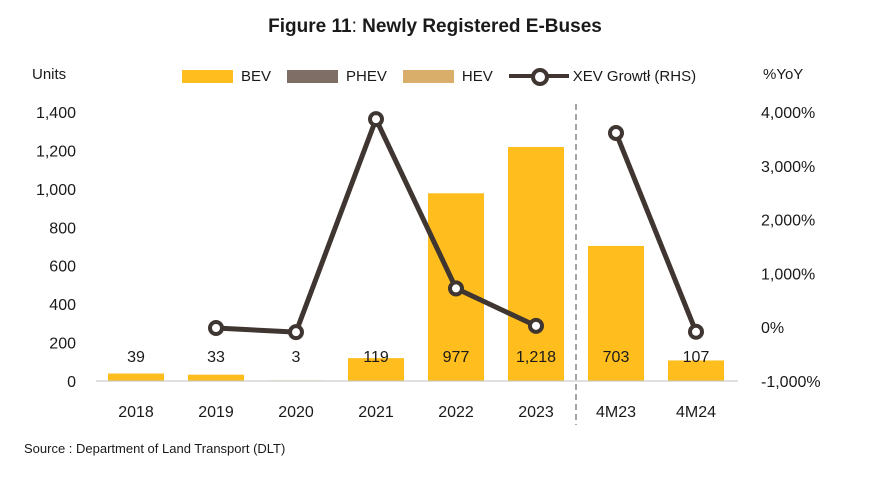  What do you see at coordinates (62, 228) in the screenshot?
I see `left-axis-tick-label: 800` at bounding box center [62, 228].